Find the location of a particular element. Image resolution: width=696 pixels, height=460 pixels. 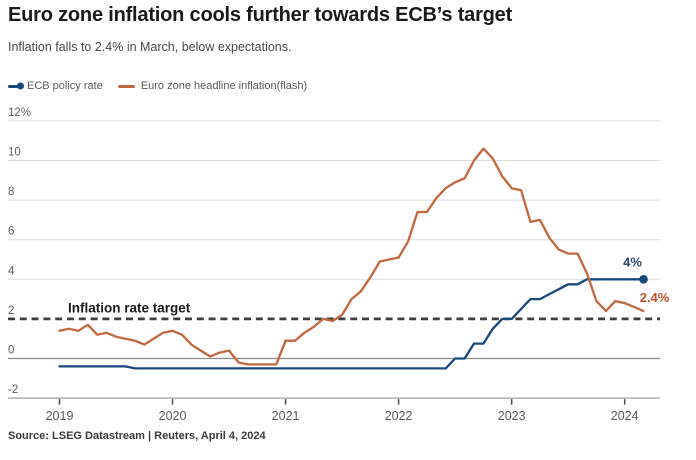

legend-label: Euro zone headline inflation(flash) is located at coordinates (224, 86).